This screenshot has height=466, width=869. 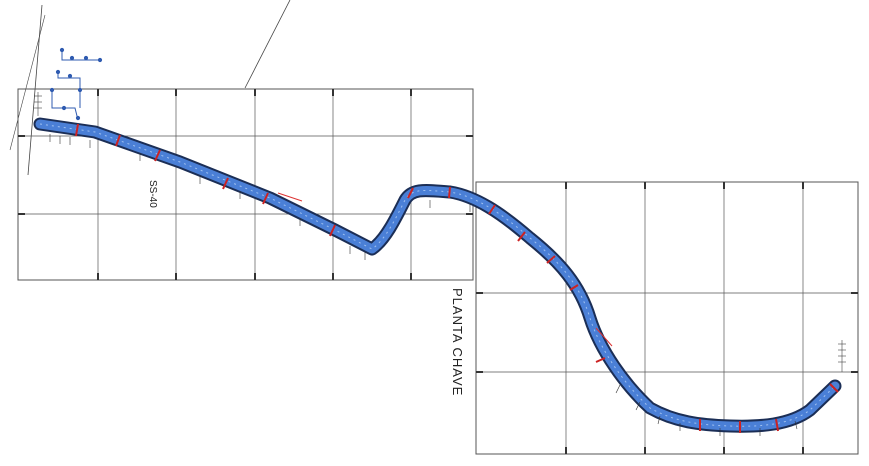 What do you see at coordinates (152, 194) in the screenshot?
I see `road-label: SS-40` at bounding box center [152, 194].